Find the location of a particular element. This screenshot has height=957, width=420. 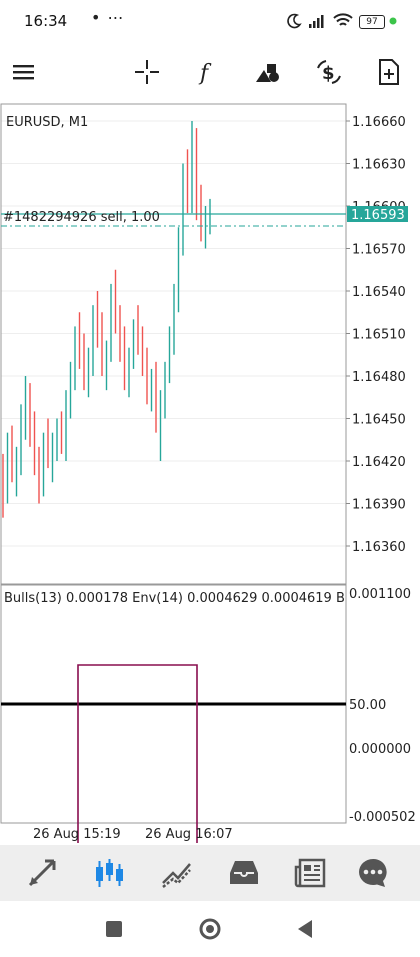

order-line-label: #1482294926 sell, 1.00 is located at coordinates (81, 217).